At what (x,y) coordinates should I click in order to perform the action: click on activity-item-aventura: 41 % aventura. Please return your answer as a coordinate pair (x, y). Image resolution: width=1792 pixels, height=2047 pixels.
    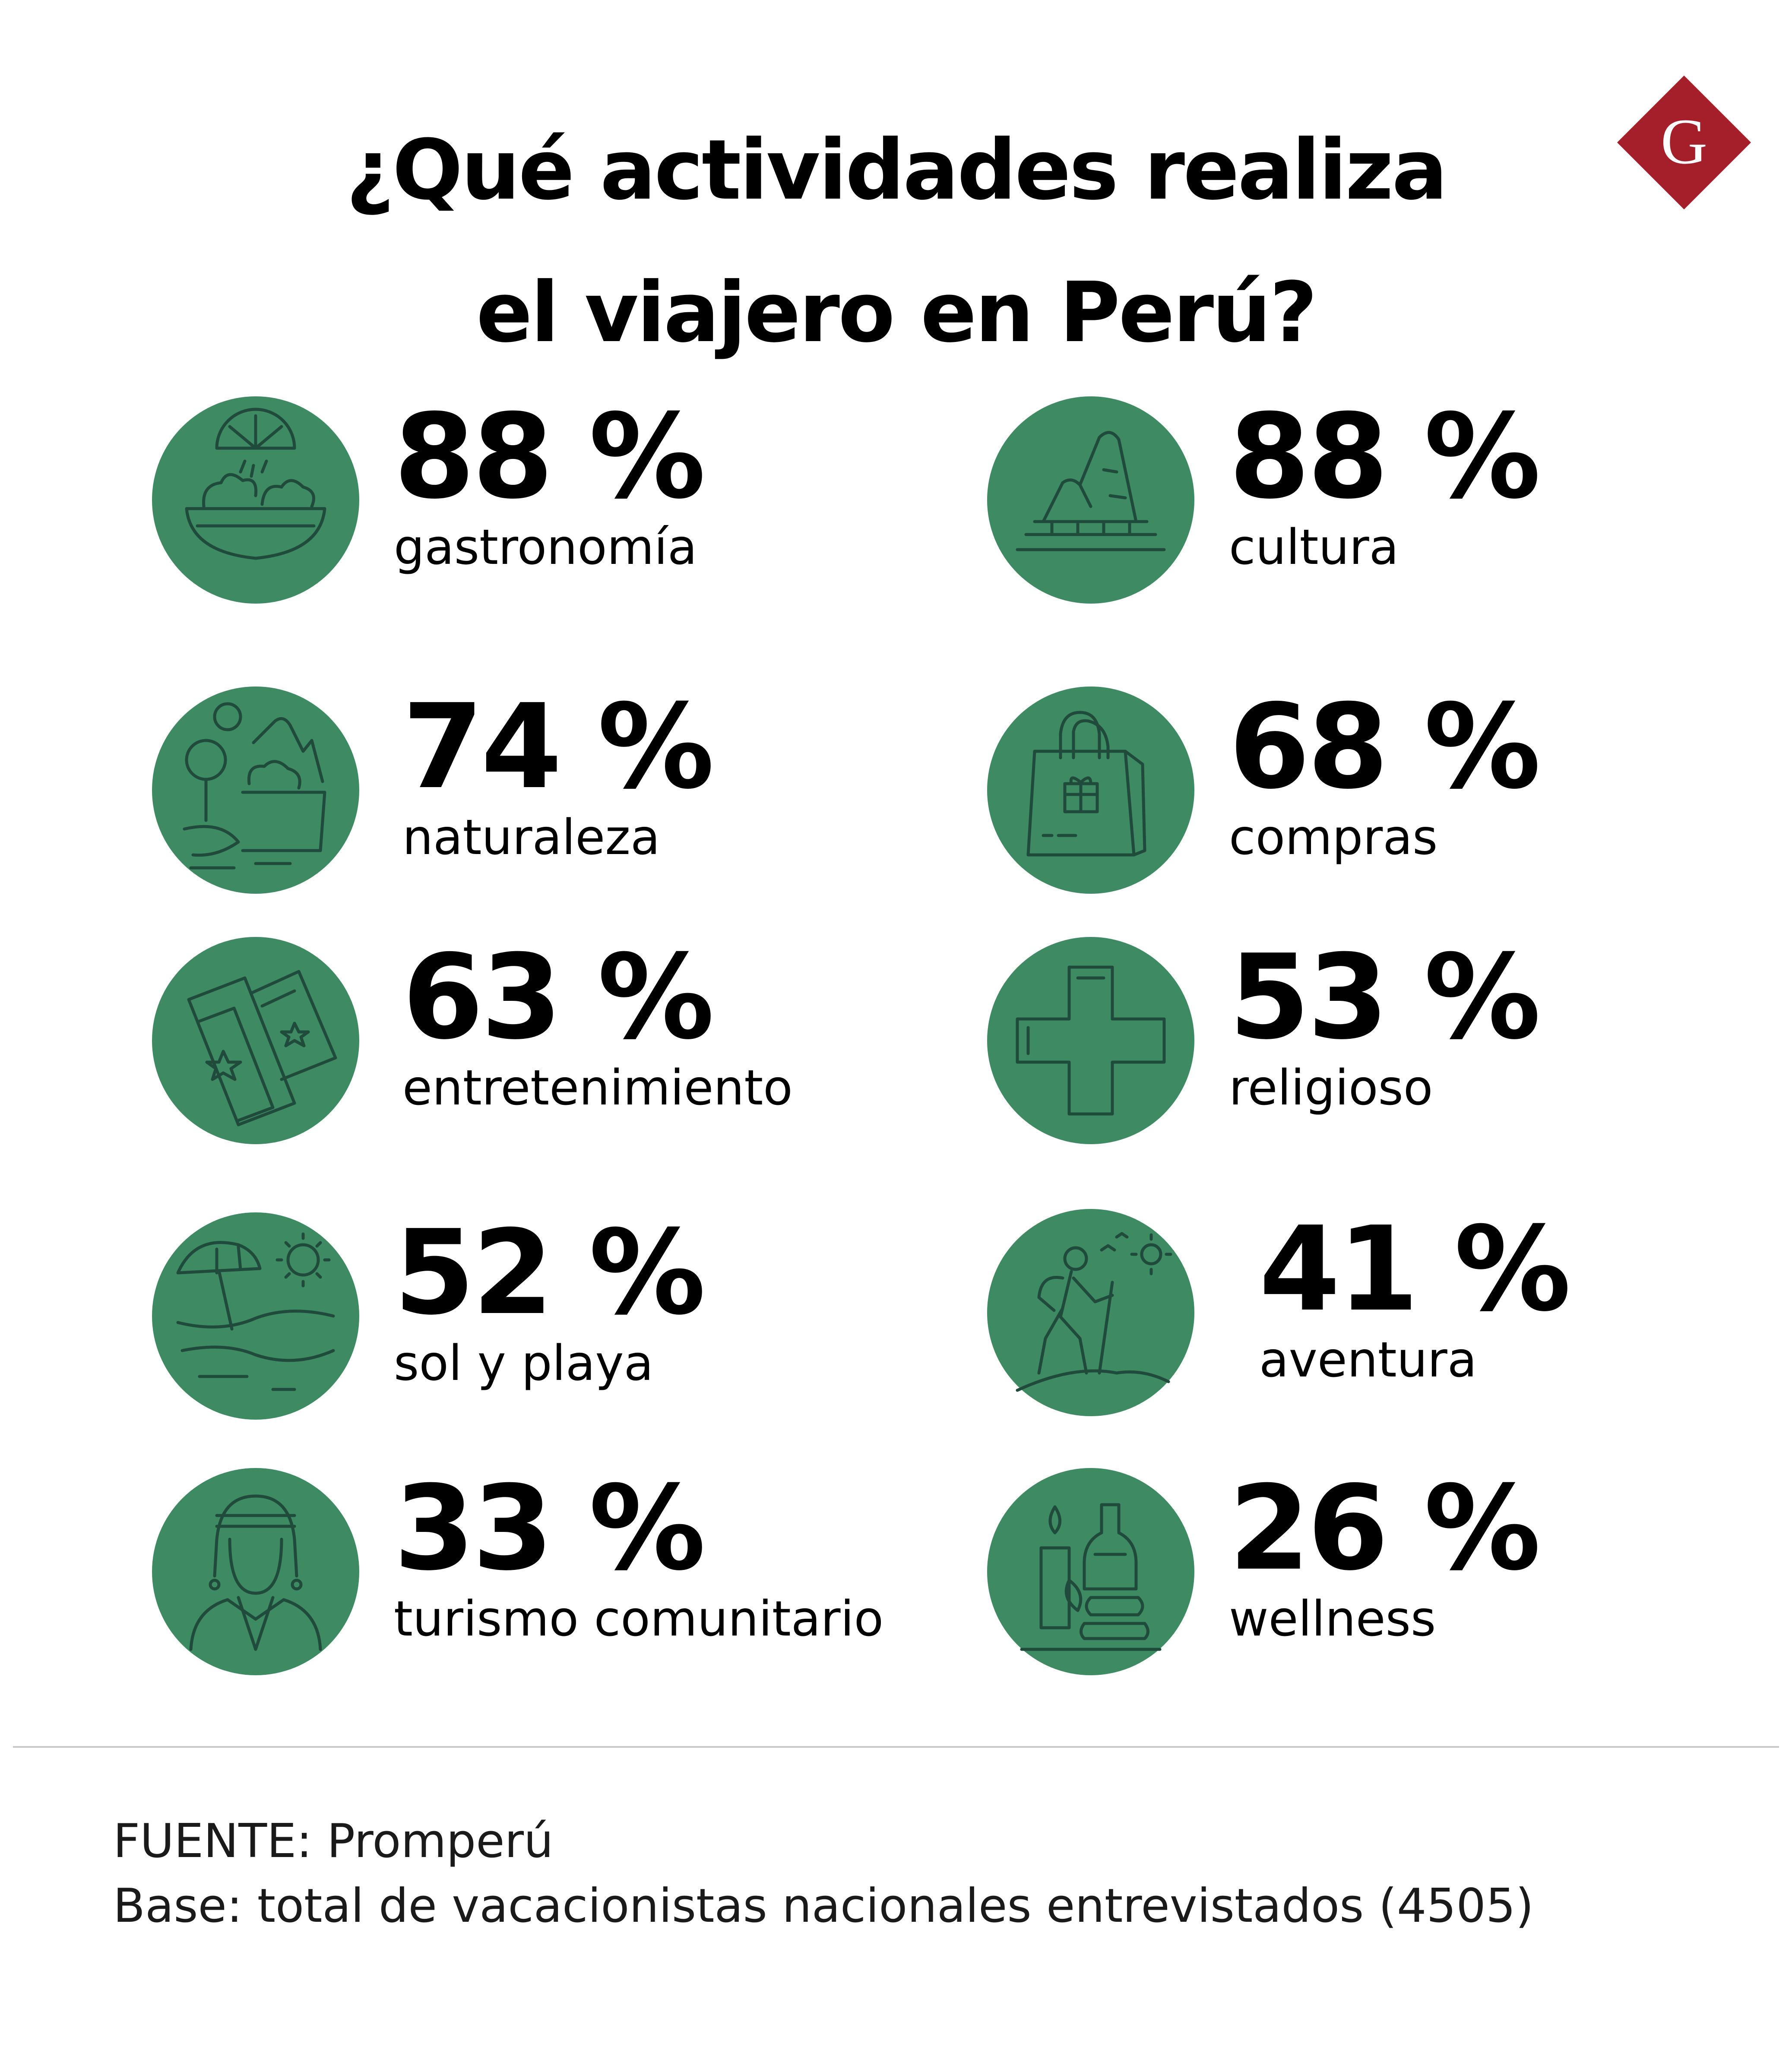
    Looking at the image, I should click on (1389, 1310).